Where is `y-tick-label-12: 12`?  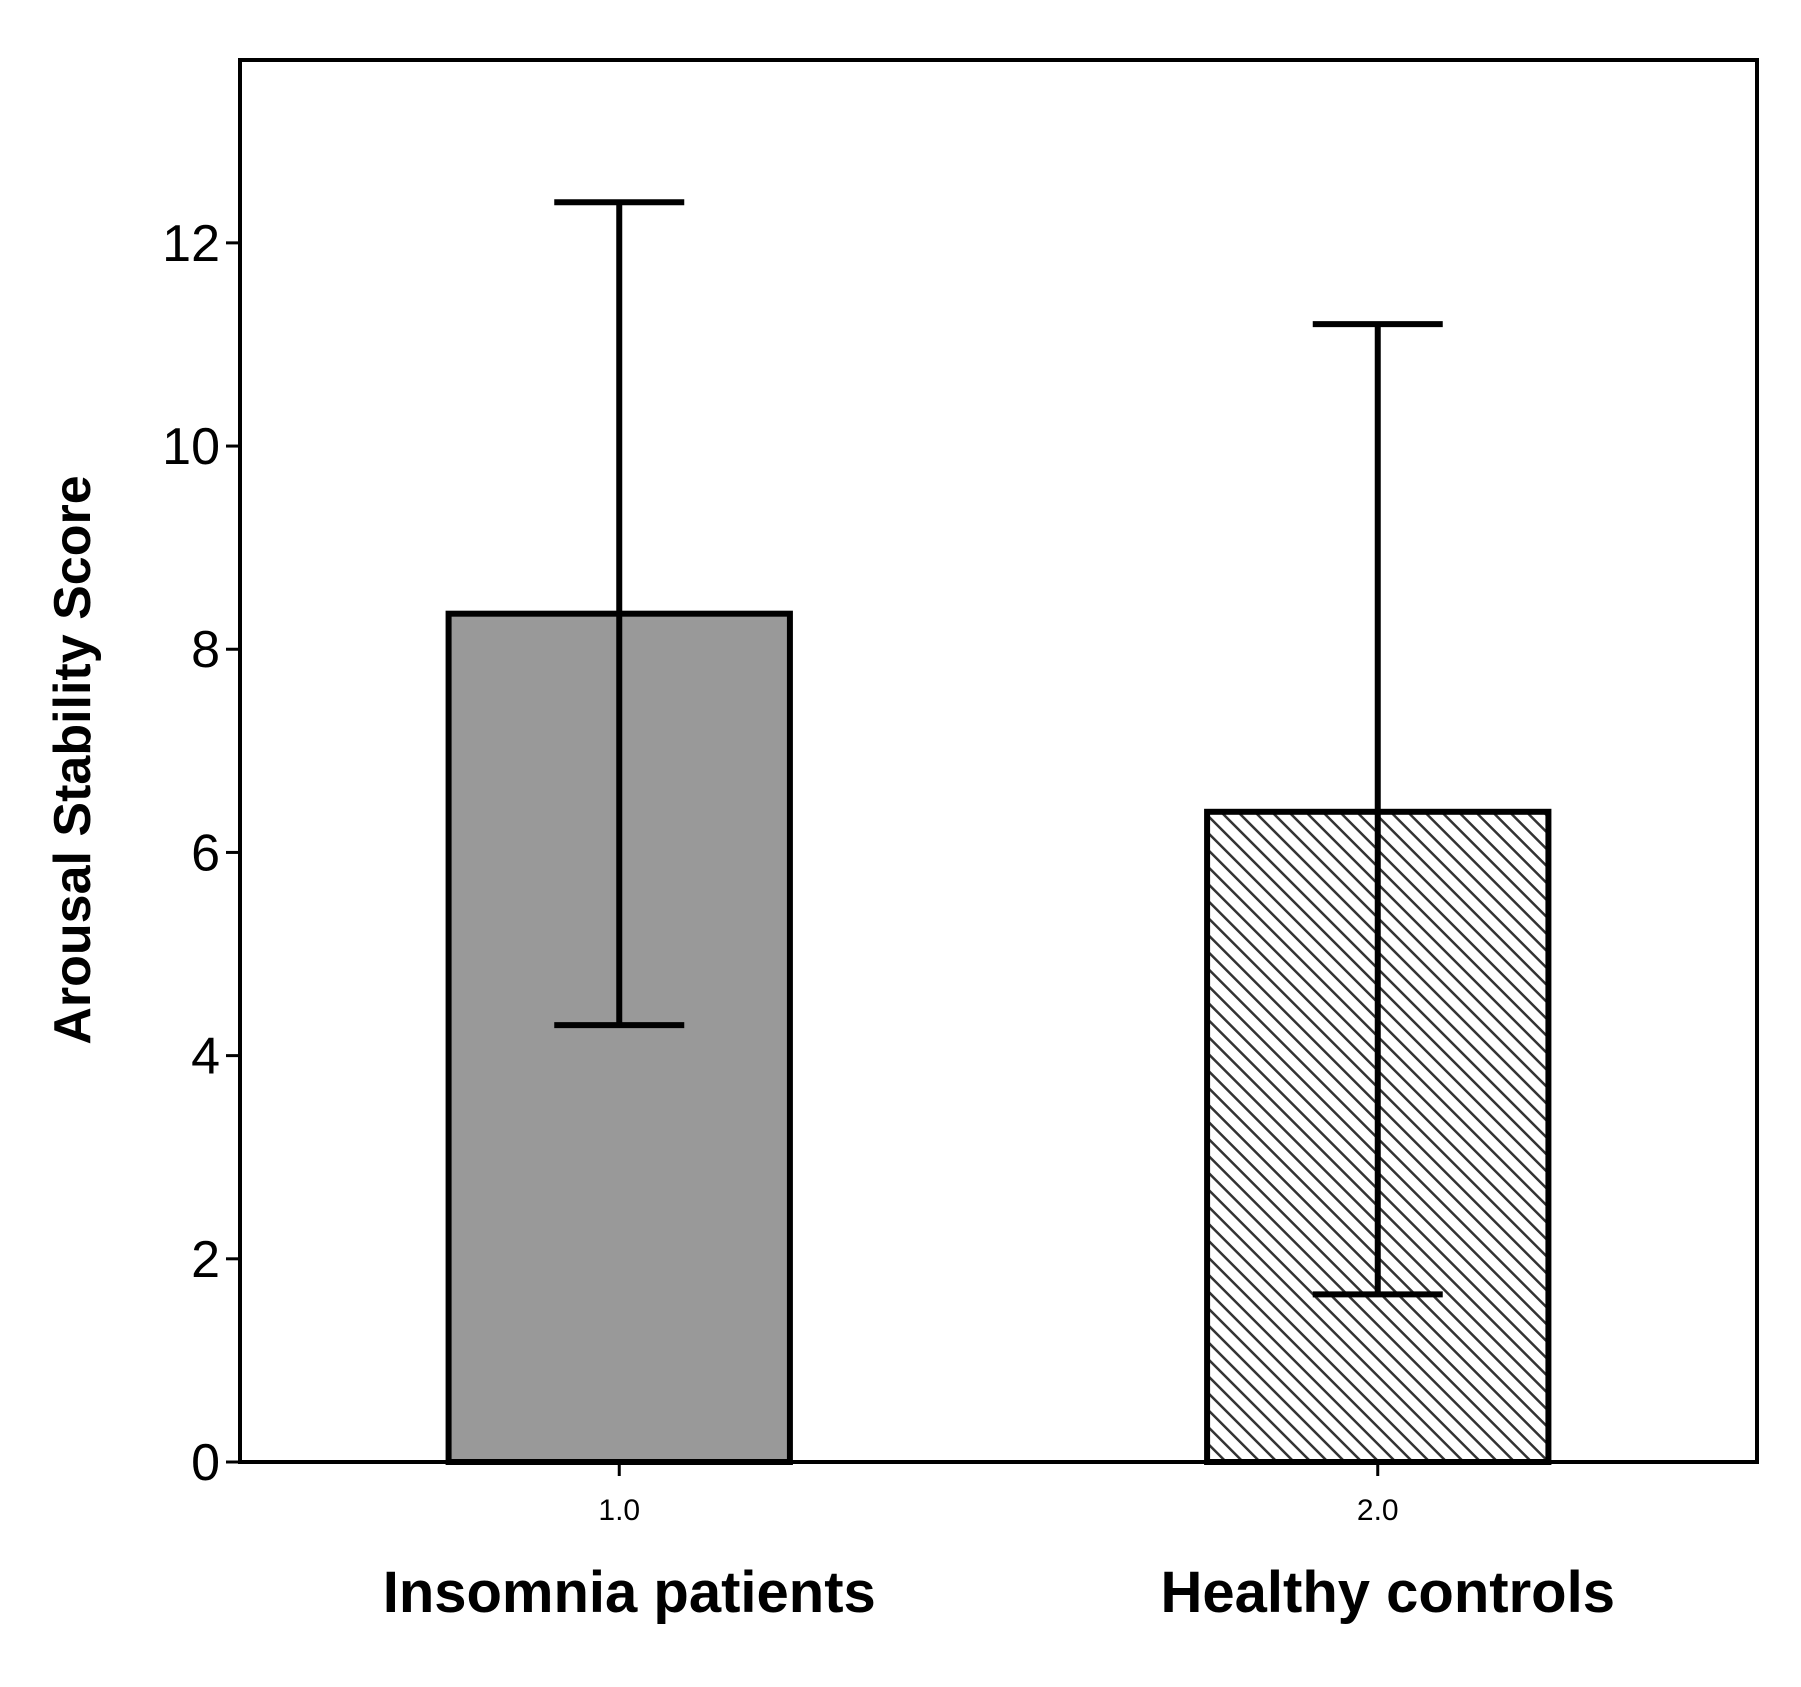 y-tick-label-12: 12 is located at coordinates (191, 244).